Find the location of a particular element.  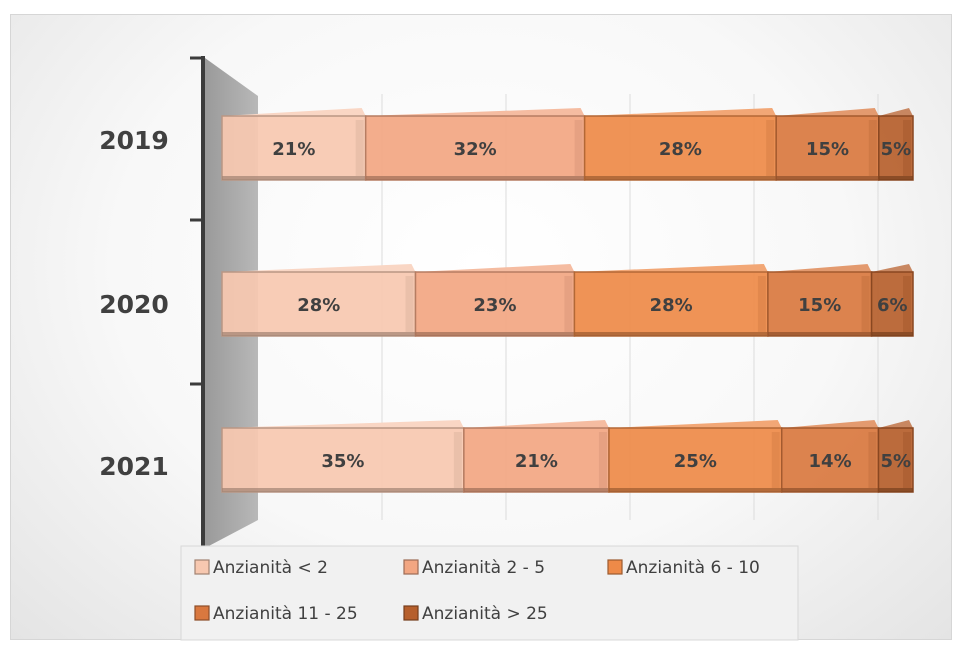

category-label: 2020 is located at coordinates (134, 304).